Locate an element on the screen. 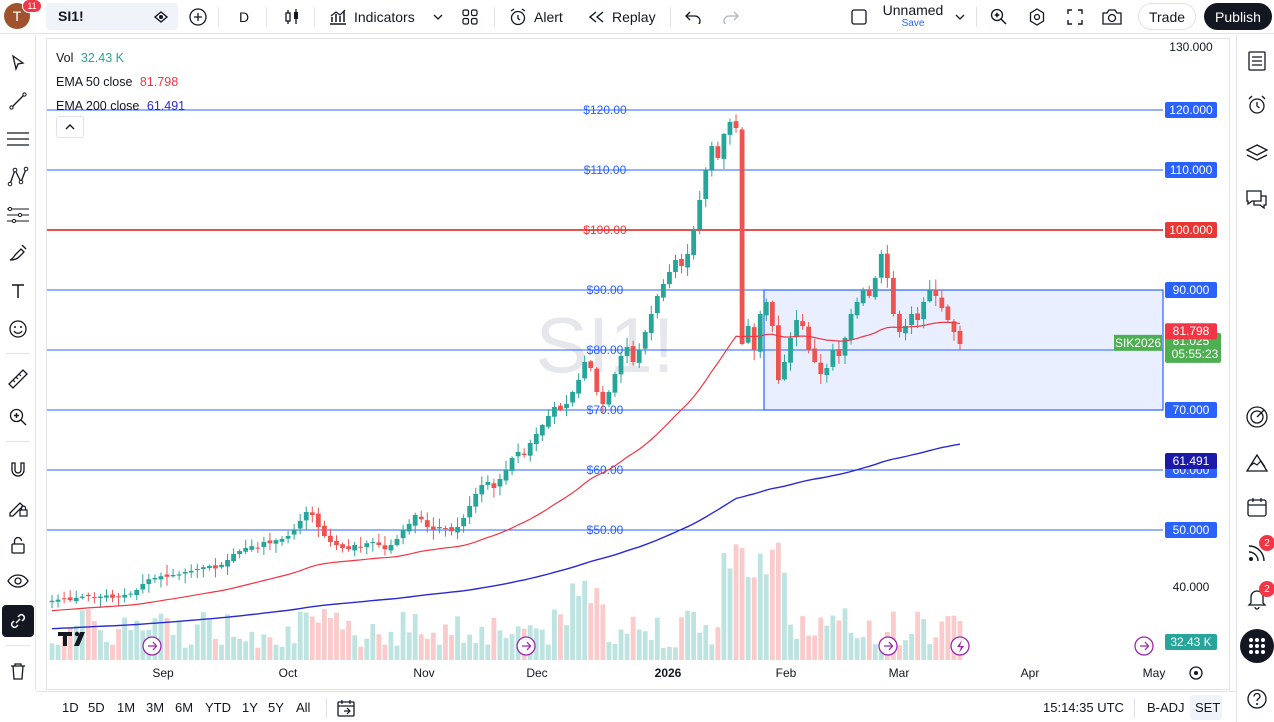 Image resolution: width=1274 pixels, height=722 pixels. replay-icon is located at coordinates (597, 17).